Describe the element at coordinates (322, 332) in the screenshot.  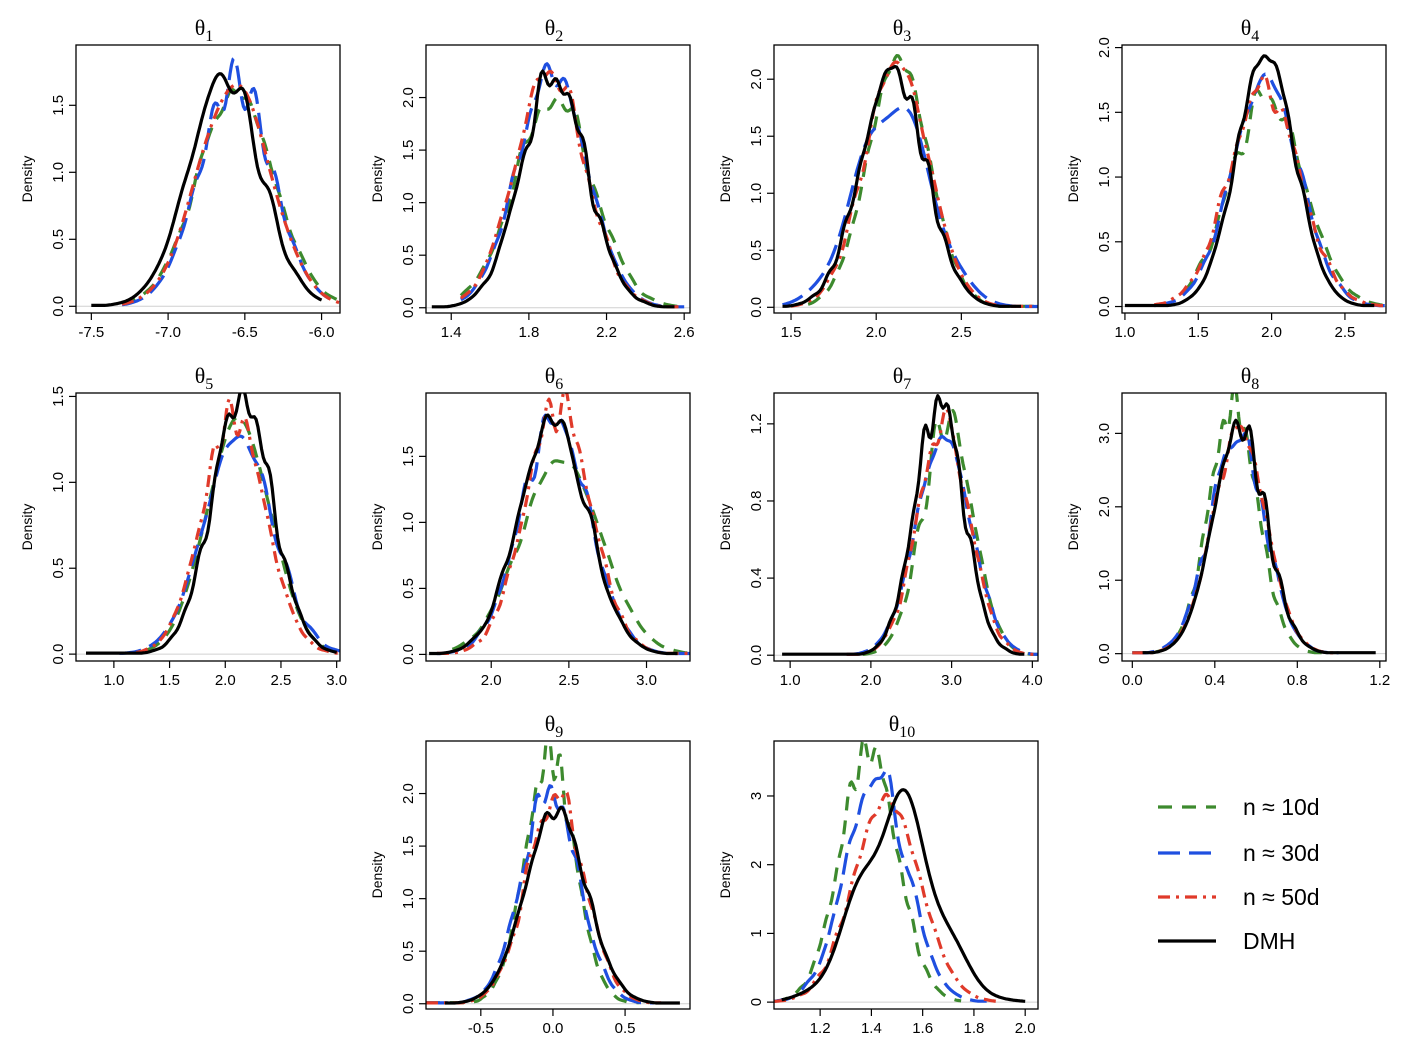
I see `x-tick-label: -6.0` at that location.